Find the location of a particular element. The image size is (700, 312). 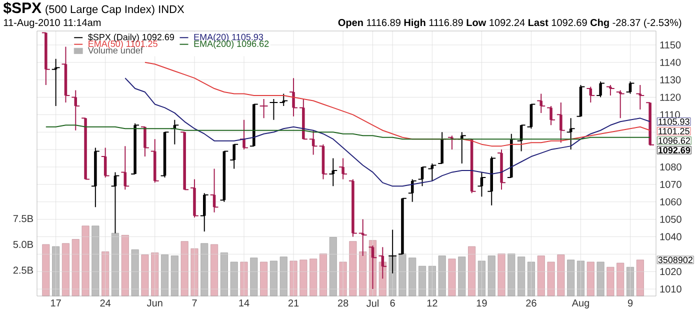

y-tick-label: 1080 is located at coordinates (671, 167).